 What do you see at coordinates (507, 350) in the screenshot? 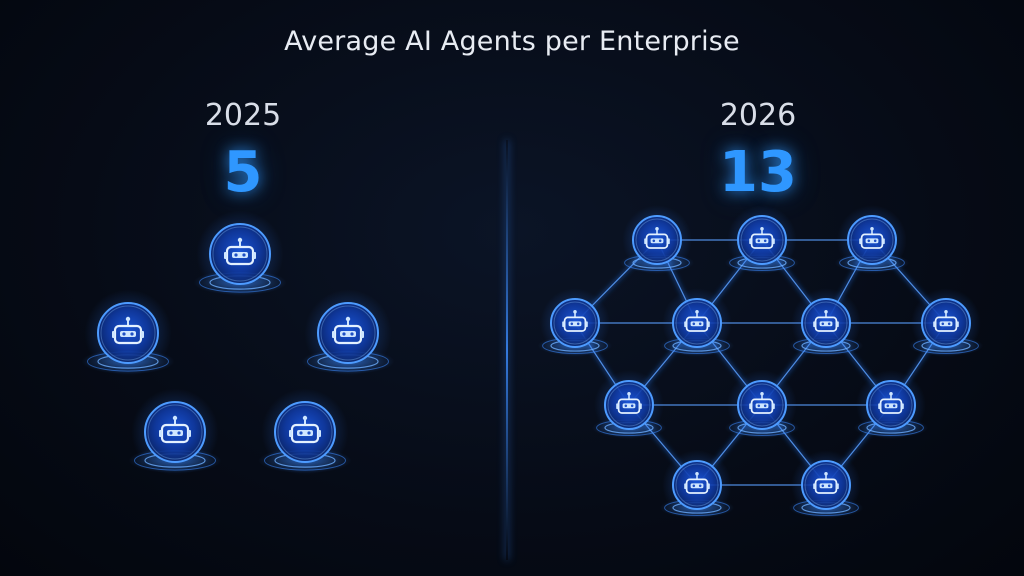
I see `panel-divider` at bounding box center [507, 350].